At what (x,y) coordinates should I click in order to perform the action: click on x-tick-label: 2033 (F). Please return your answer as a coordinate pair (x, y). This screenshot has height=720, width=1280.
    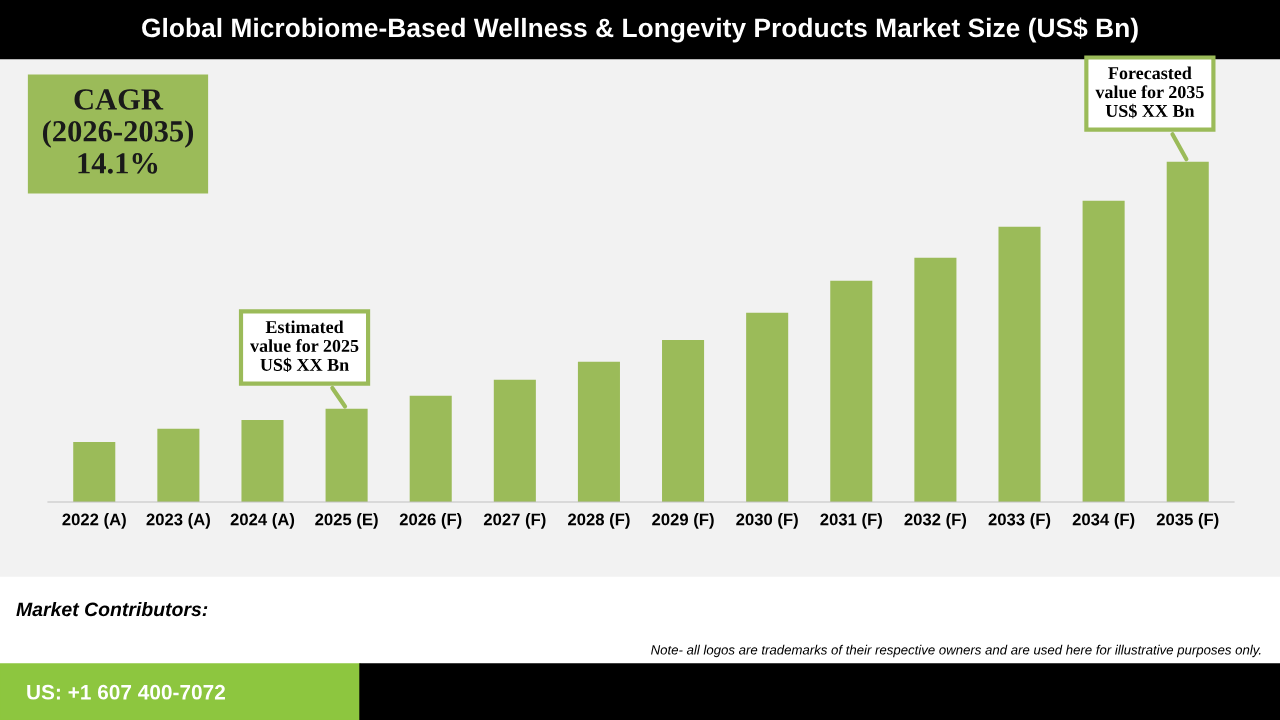
    Looking at the image, I should click on (1019, 521).